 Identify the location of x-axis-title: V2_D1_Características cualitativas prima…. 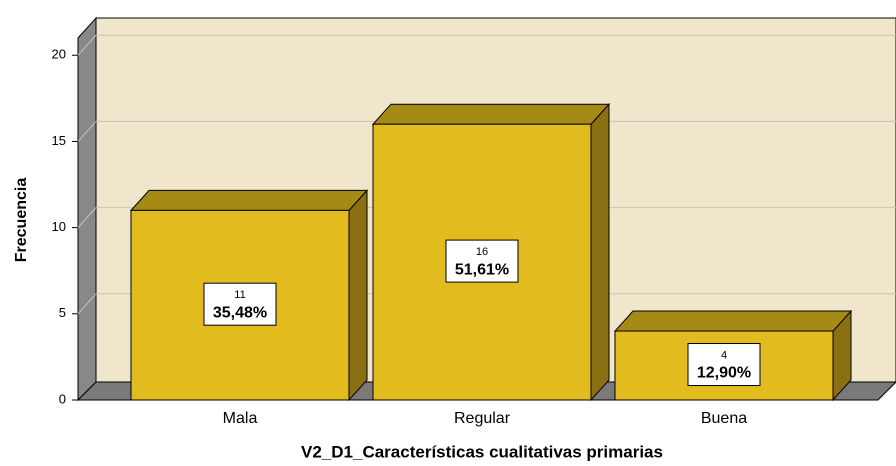
(482, 451).